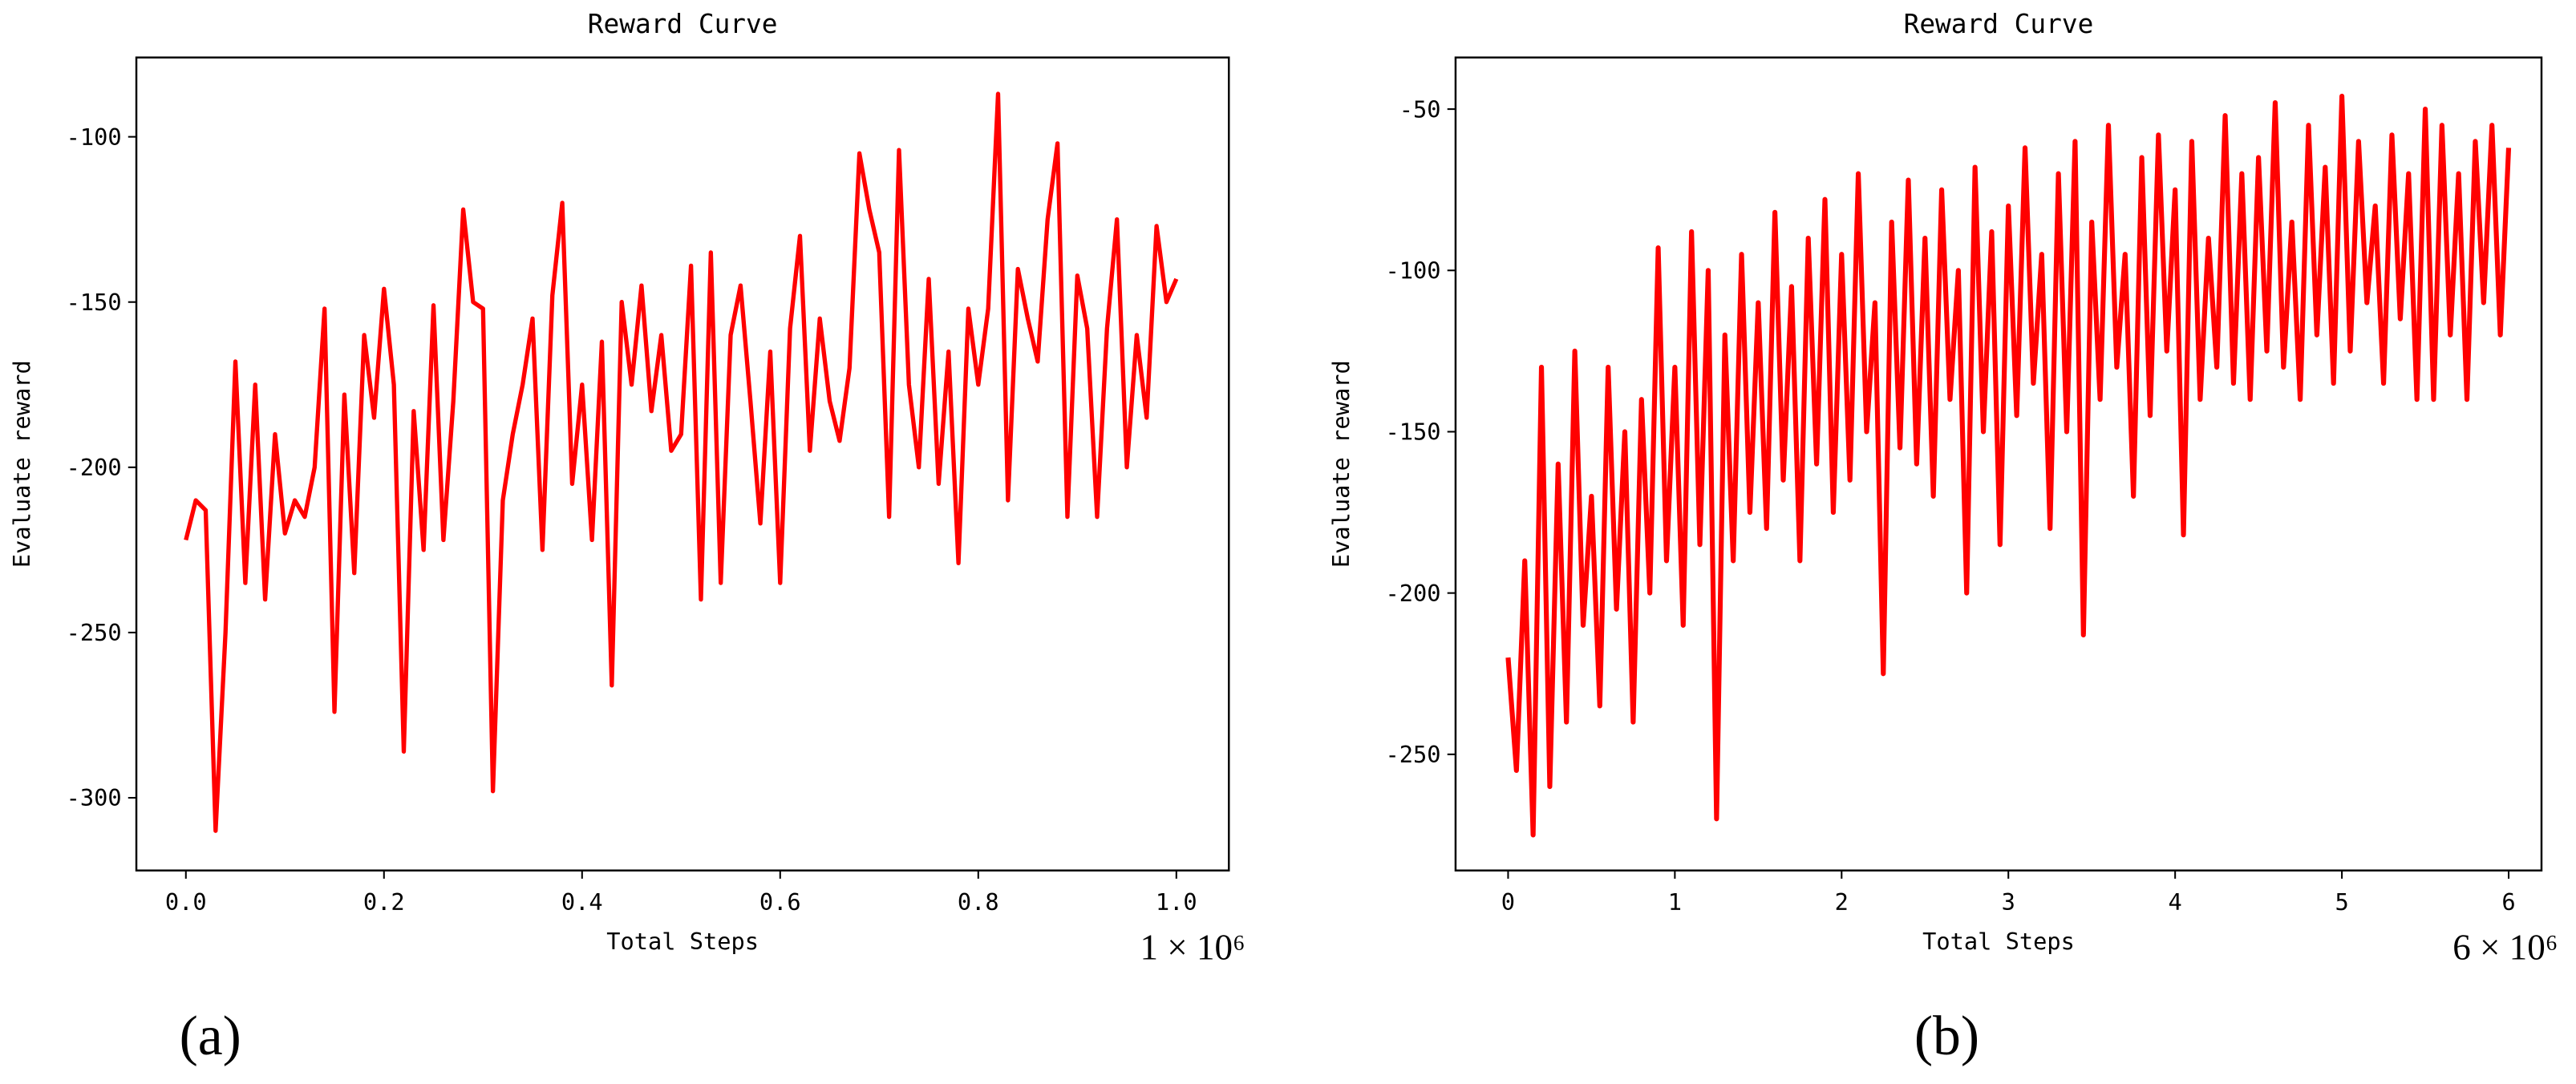 The image size is (2576, 1084). What do you see at coordinates (186, 902) in the screenshot?
I see `x-tick-label: 0.0` at bounding box center [186, 902].